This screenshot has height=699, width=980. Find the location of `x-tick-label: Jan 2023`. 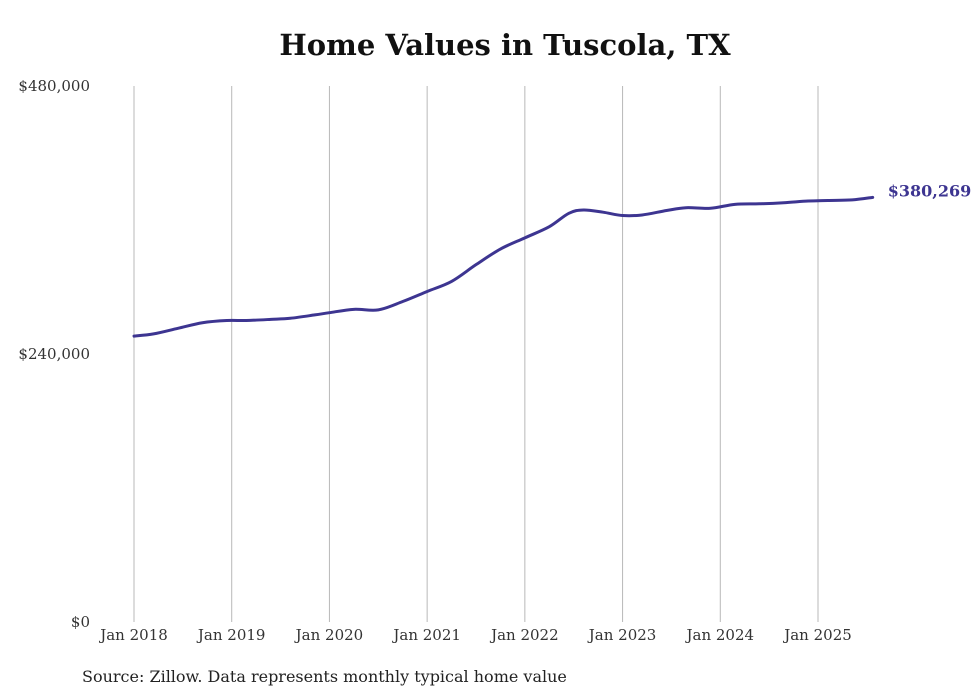

x-tick-label: Jan 2023 is located at coordinates (622, 635).